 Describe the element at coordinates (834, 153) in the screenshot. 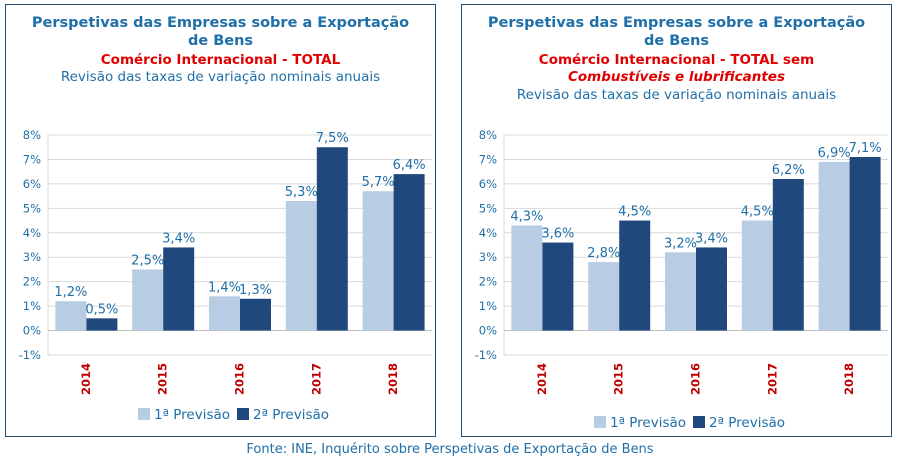

I see `data-label: 6,9%` at that location.